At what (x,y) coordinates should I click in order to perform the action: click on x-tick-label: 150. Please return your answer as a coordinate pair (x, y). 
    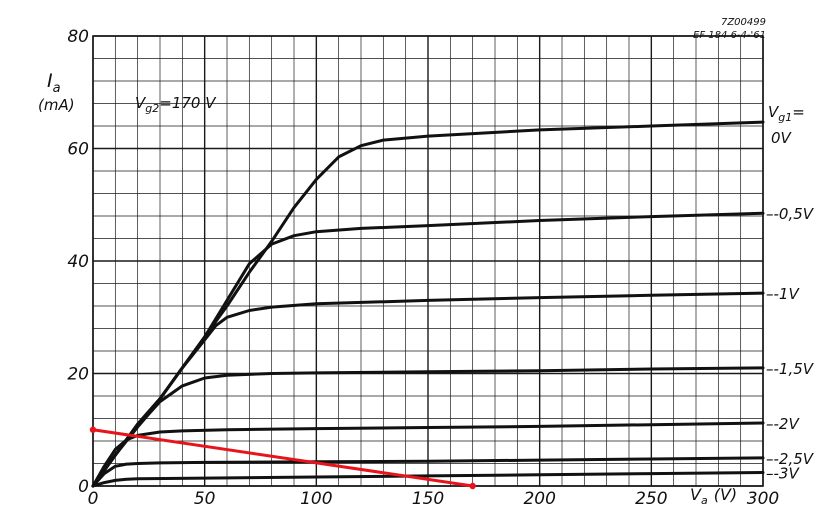
    Looking at the image, I should click on (428, 499).